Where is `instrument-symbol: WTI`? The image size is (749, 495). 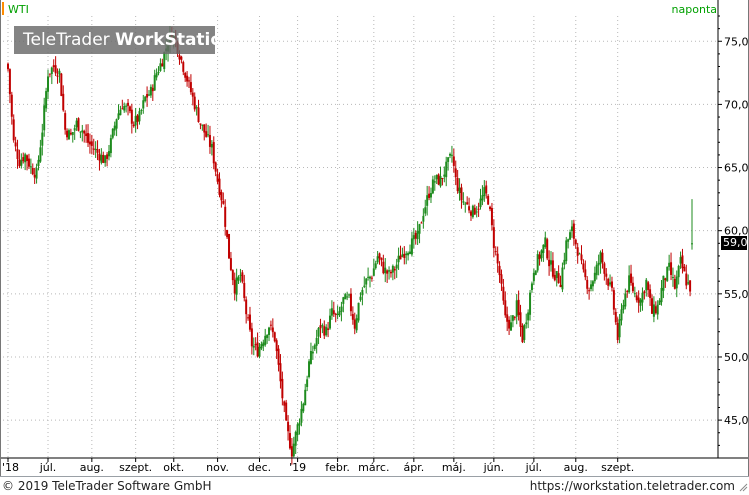 instrument-symbol: WTI is located at coordinates (18, 9).